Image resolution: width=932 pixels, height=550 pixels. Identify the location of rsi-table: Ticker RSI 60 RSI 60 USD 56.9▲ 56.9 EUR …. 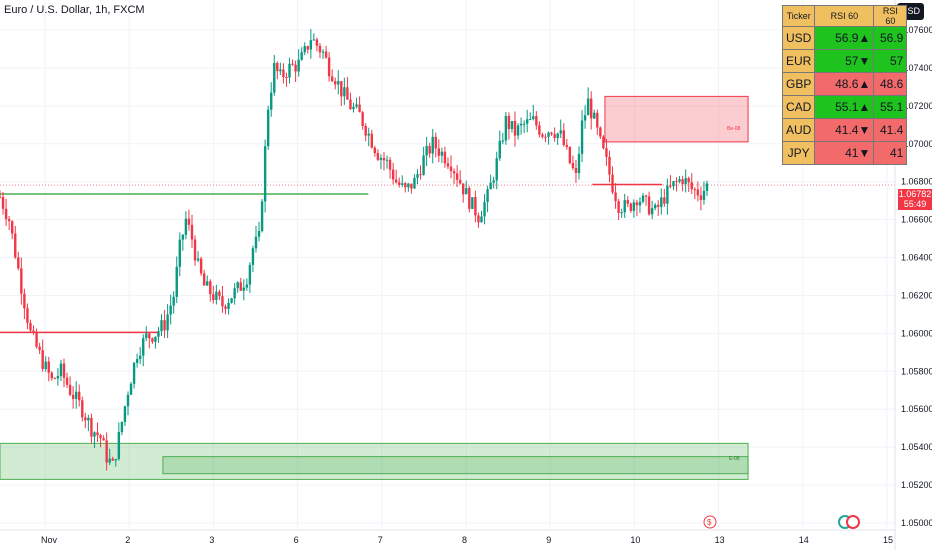
(844, 85).